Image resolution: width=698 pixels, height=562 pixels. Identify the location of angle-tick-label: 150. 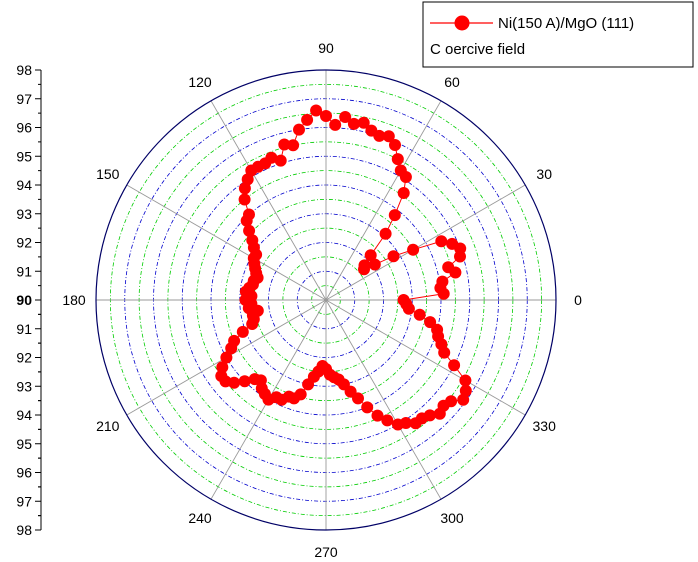
(108, 174).